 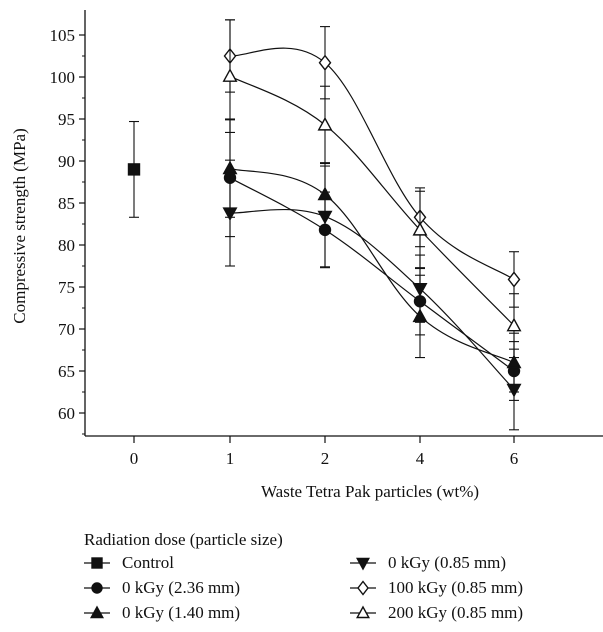 What do you see at coordinates (447, 562) in the screenshot?
I see `legend-label: 0 kGy (0.85 mm)` at bounding box center [447, 562].